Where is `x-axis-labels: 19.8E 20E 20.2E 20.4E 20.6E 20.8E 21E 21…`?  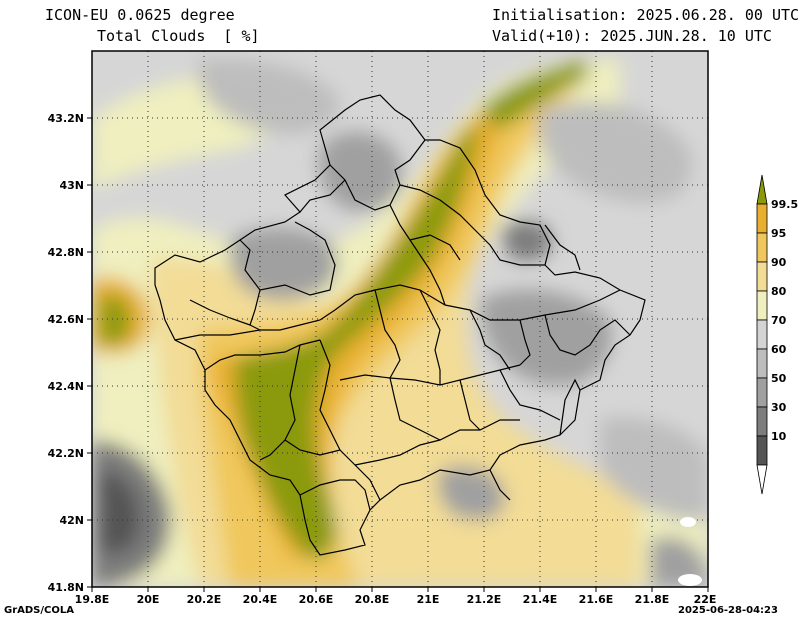
x-axis-labels: 19.8E 20E 20.2E 20.4E 20.6E 20.8E 21E 21… is located at coordinates (396, 599).